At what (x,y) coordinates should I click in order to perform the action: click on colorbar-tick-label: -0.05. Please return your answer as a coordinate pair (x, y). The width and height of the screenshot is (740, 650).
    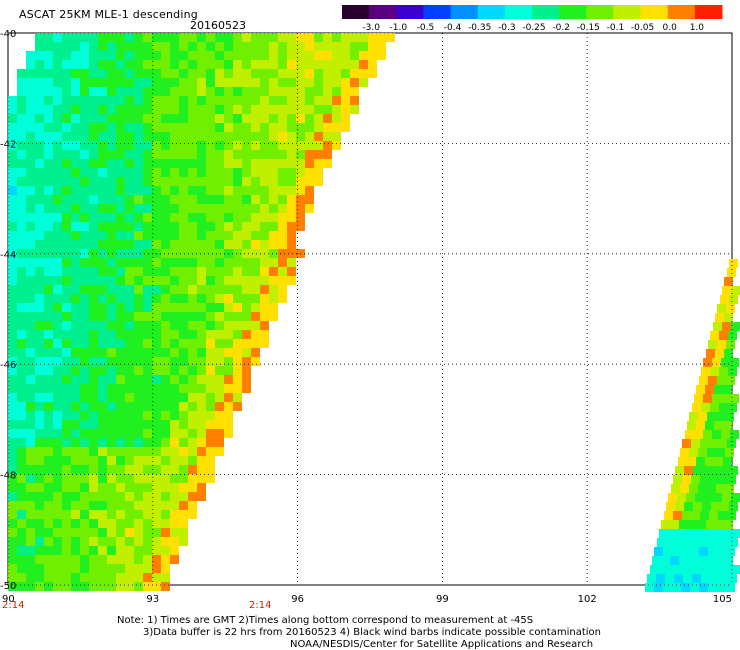
    Looking at the image, I should click on (642, 27).